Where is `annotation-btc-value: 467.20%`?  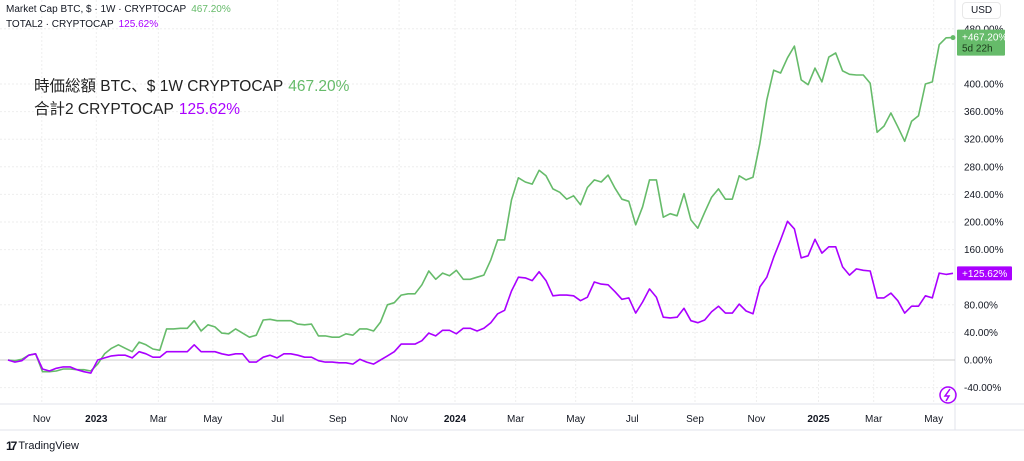 annotation-btc-value: 467.20% is located at coordinates (319, 86).